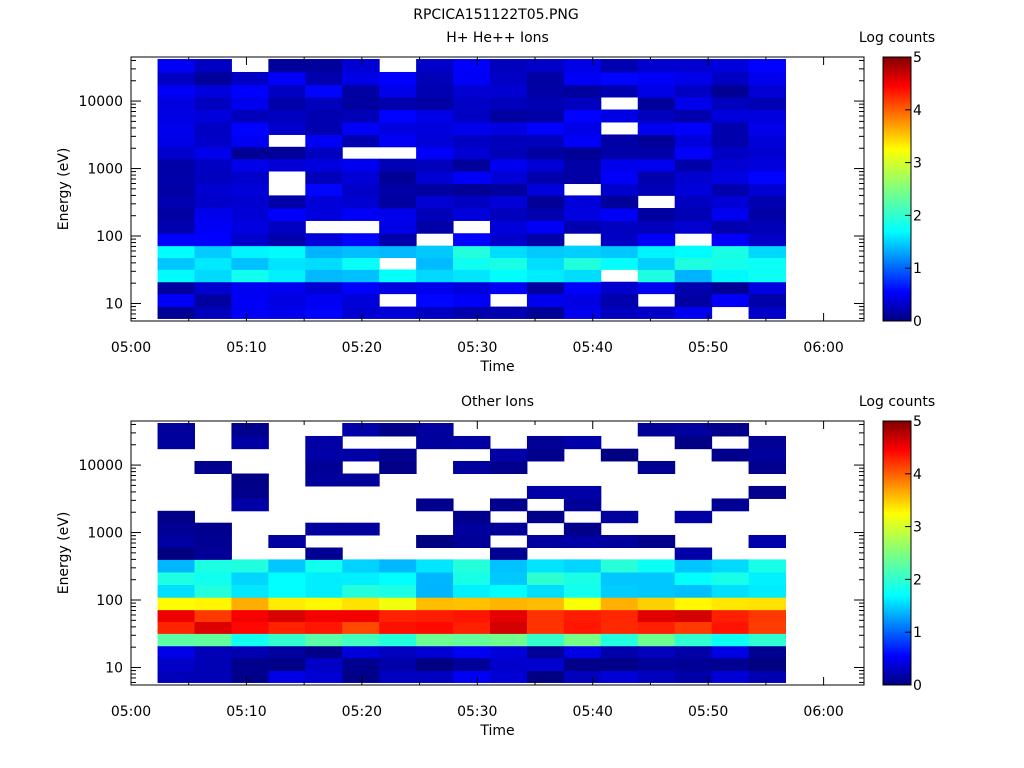 The image size is (1024, 768). I want to click on x-tick-label: 05:50, so click(708, 348).